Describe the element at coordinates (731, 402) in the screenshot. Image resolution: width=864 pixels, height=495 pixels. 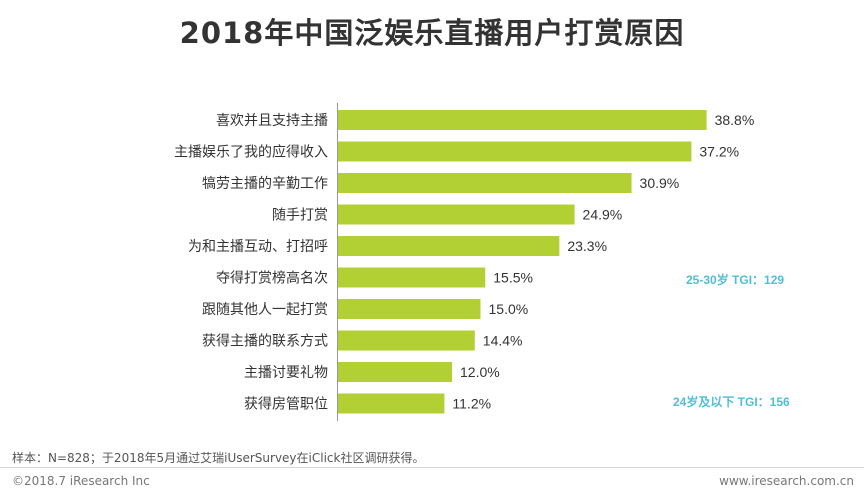
I see `tgi-annotation-24-below: 24岁及以下 TGI：156` at that location.